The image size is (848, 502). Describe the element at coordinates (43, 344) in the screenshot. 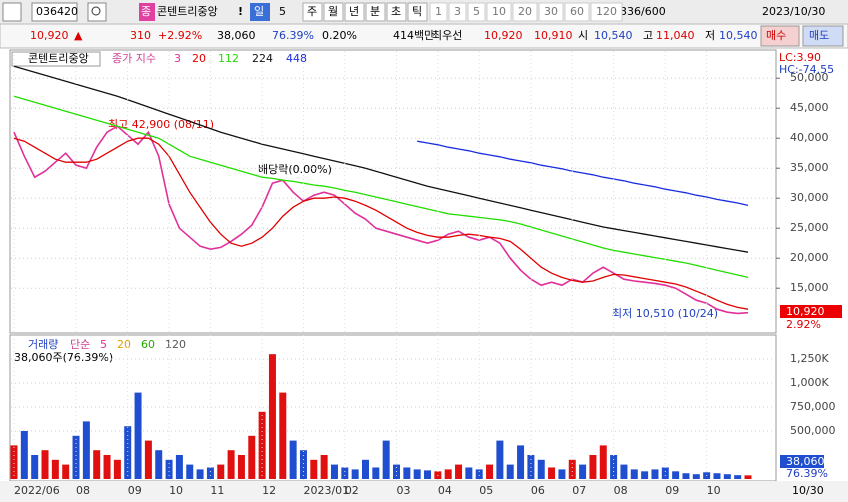

I see `volume-title: 거래량` at that location.